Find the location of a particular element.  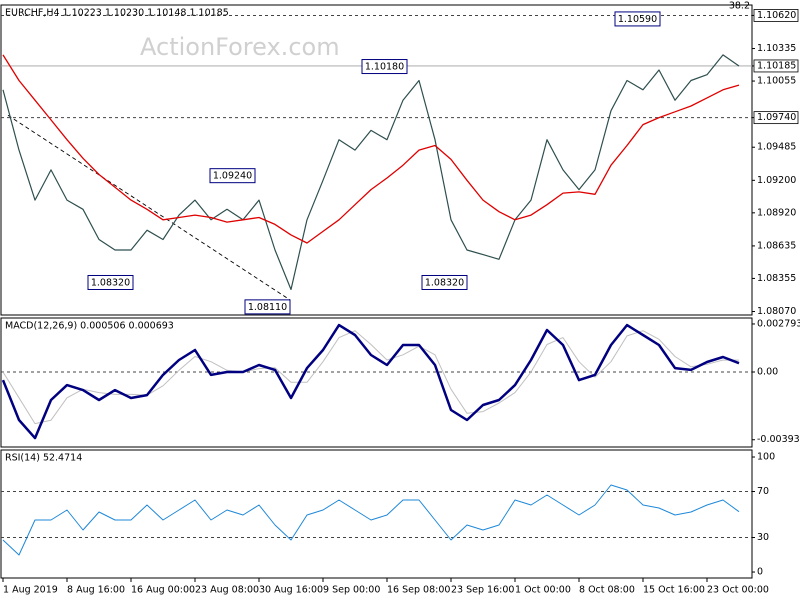

series-line is located at coordinates (371, 520).